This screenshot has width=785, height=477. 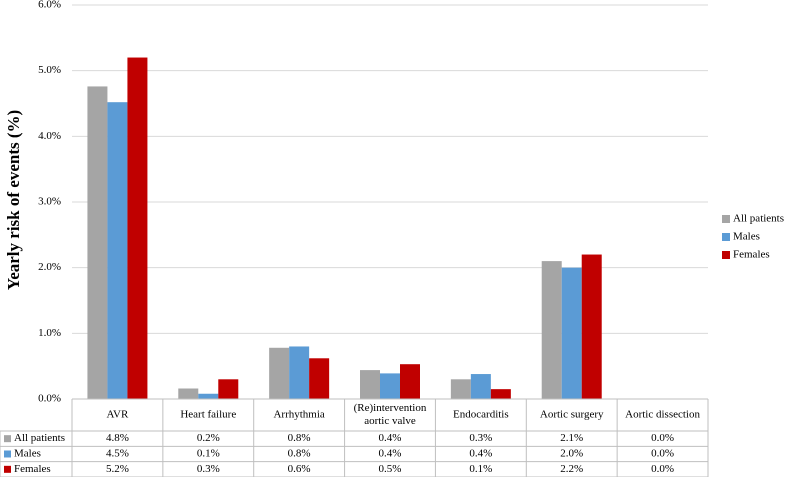 What do you see at coordinates (751, 255) in the screenshot?
I see `legend-label: Females` at bounding box center [751, 255].